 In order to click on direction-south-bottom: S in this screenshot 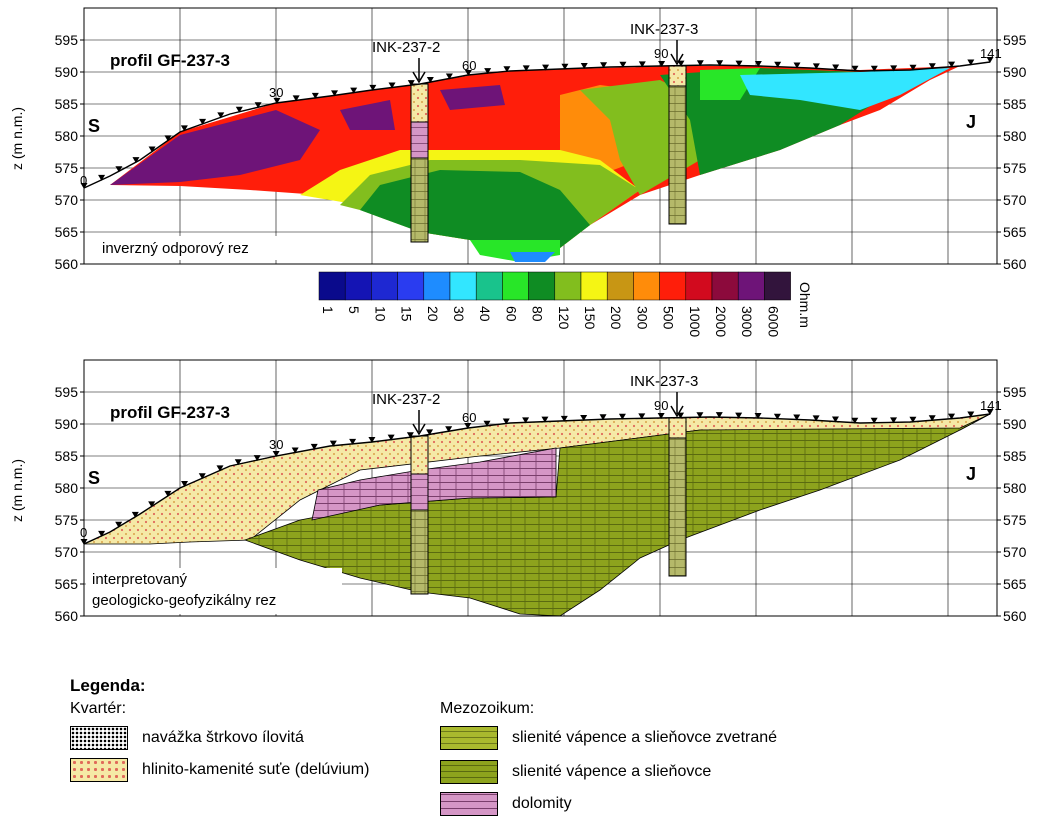, I will do `click(94, 478)`.